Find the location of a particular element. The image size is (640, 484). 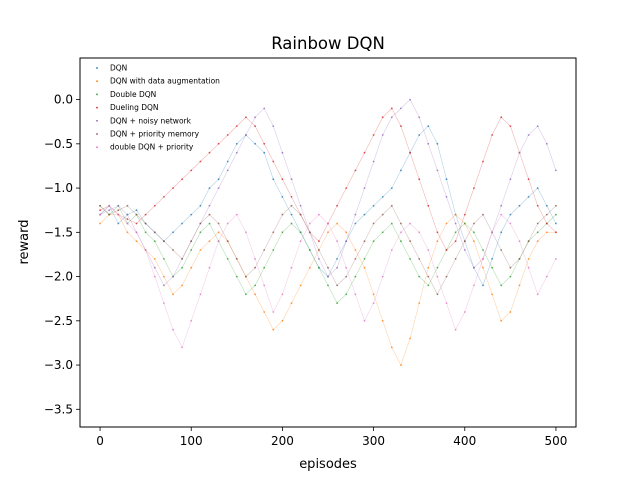

x-tick-label: 0 is located at coordinates (100, 441).